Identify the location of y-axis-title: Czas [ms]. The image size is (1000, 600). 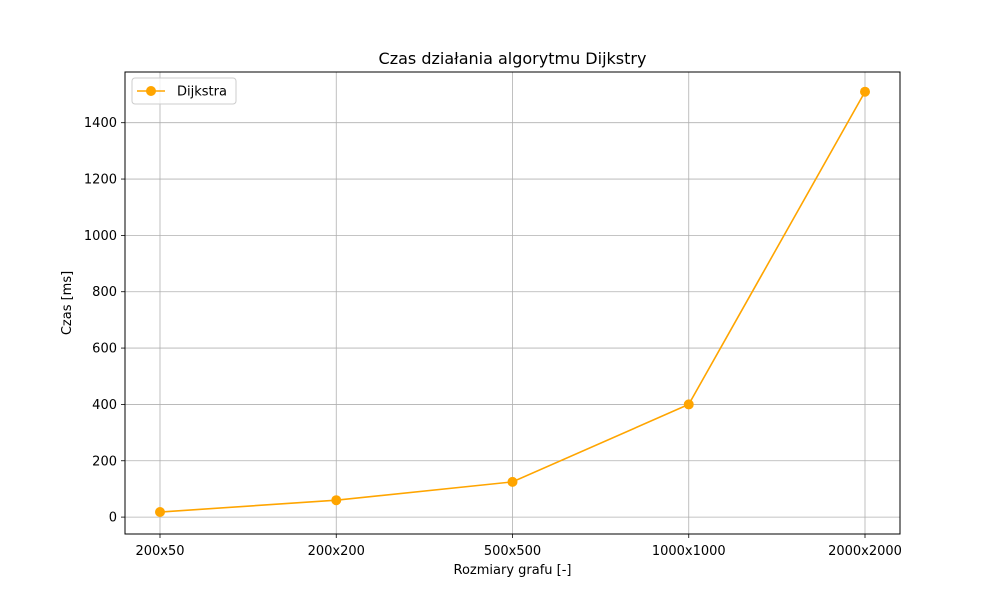
(67, 303).